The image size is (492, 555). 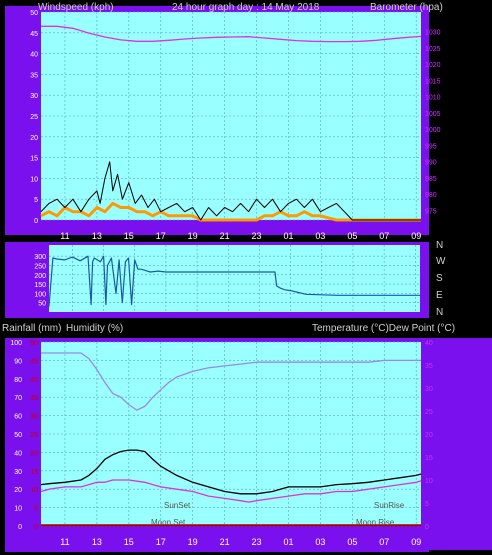 I want to click on temperature-tick-label: 15, so click(x=429, y=458).